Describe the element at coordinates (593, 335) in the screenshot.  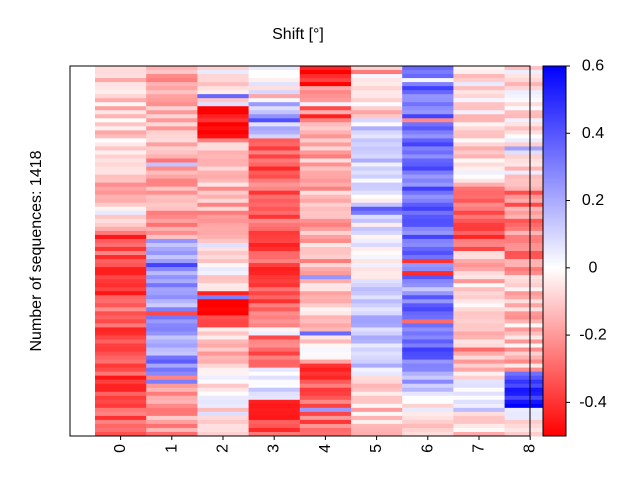
I see `colorbar-tick-label: -0.2` at that location.